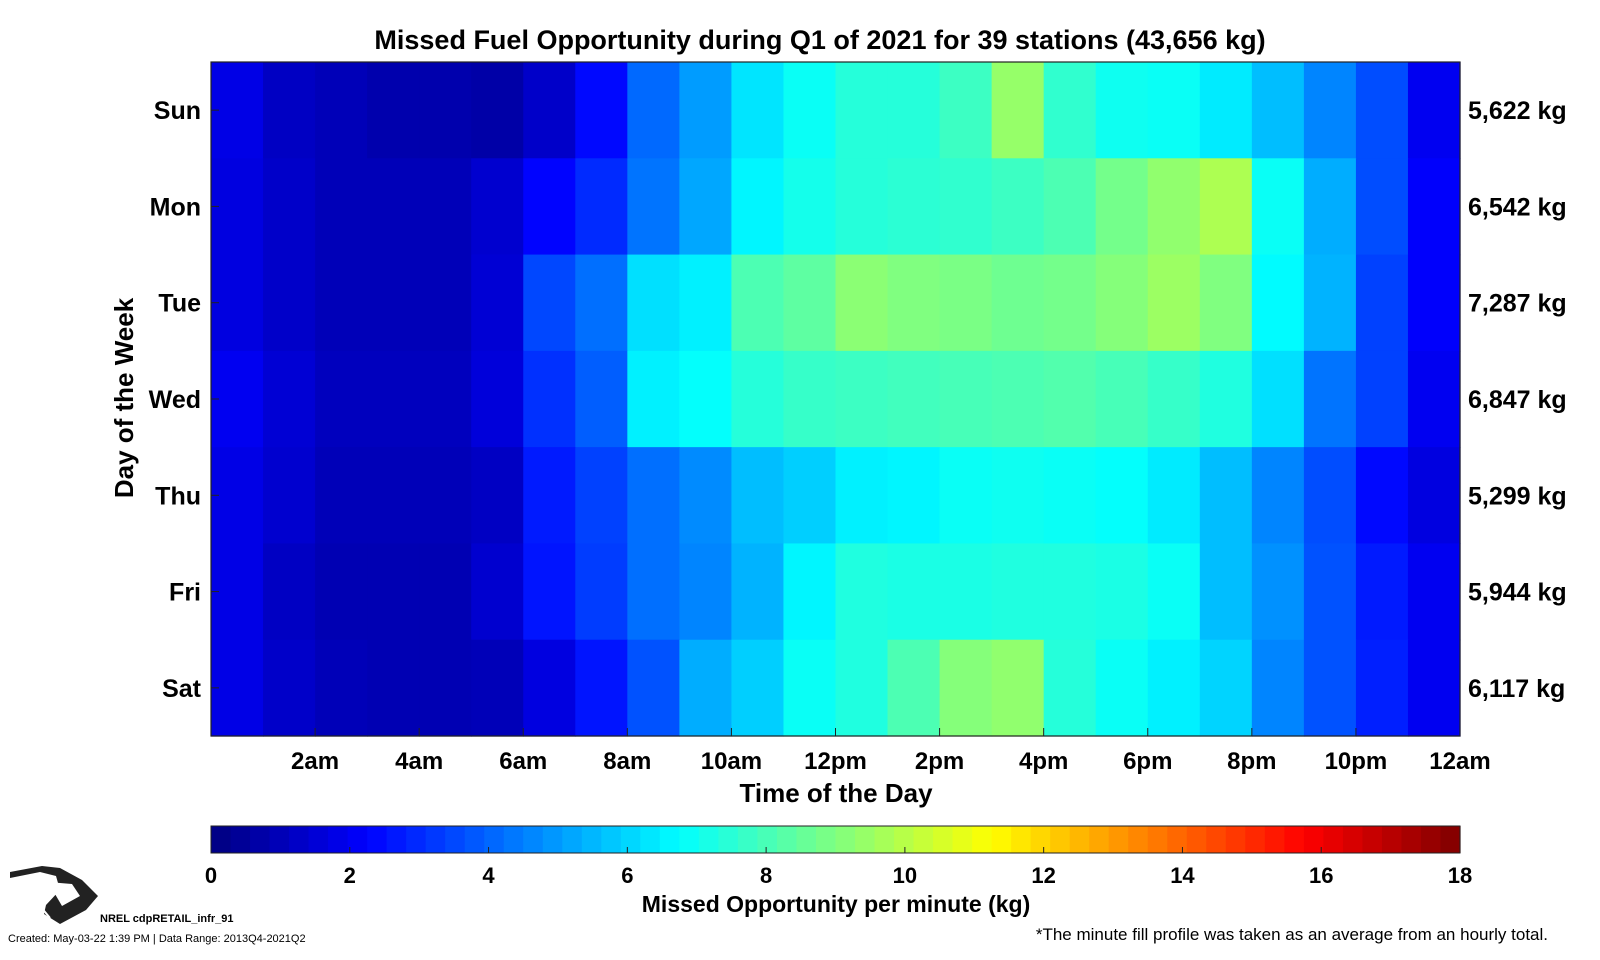 The image size is (1600, 960). What do you see at coordinates (182, 689) in the screenshot?
I see `y-tick-label: Sat` at bounding box center [182, 689].